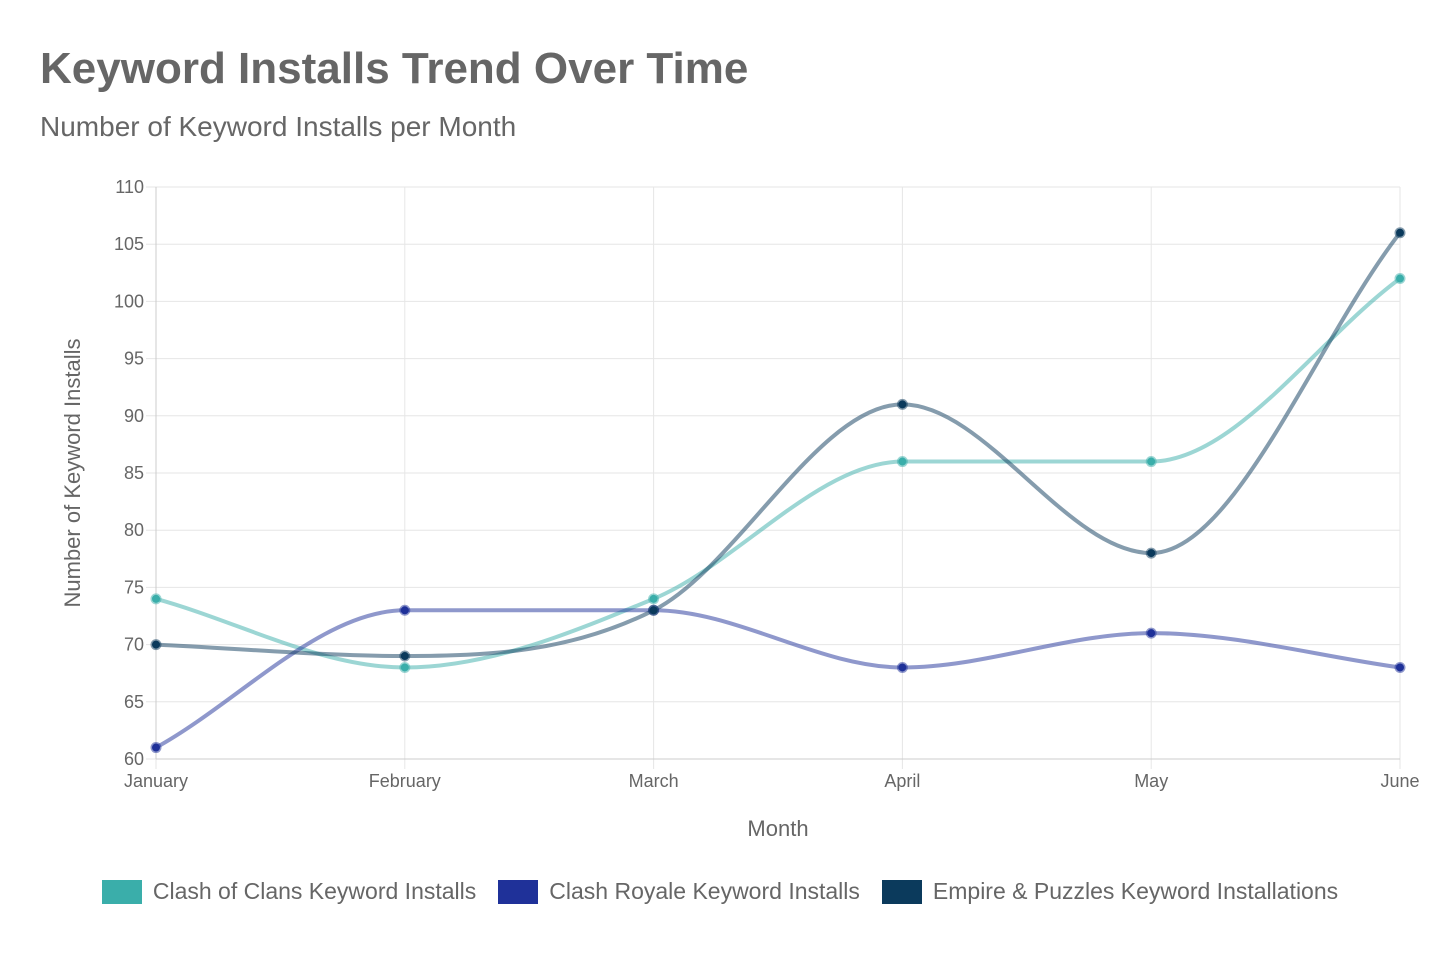 The height and width of the screenshot is (960, 1440). Describe the element at coordinates (704, 891) in the screenshot. I see `legend-label: Clash Royale Keyword Installs` at that location.